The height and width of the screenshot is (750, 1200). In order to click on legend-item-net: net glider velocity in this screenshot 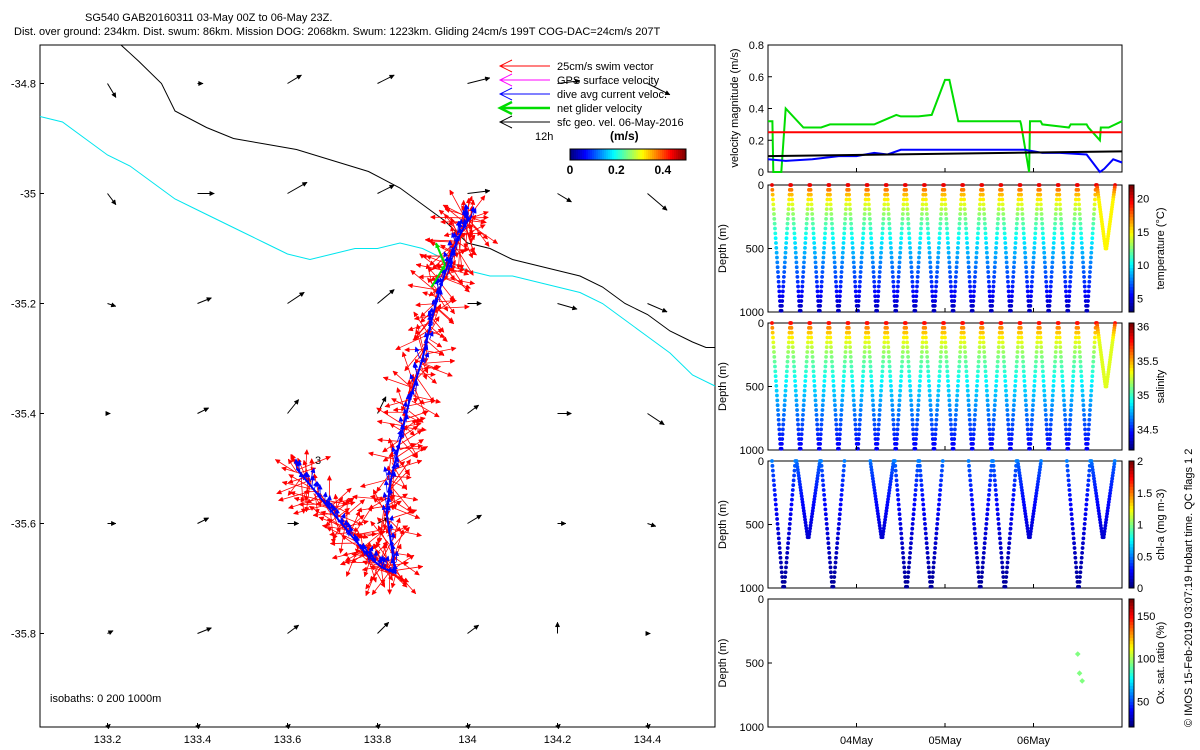, I will do `click(569, 108)`.